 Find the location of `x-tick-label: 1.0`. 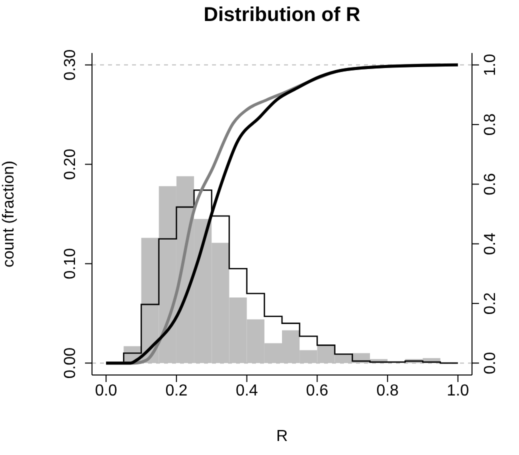

x-tick-label: 1.0 is located at coordinates (458, 391).